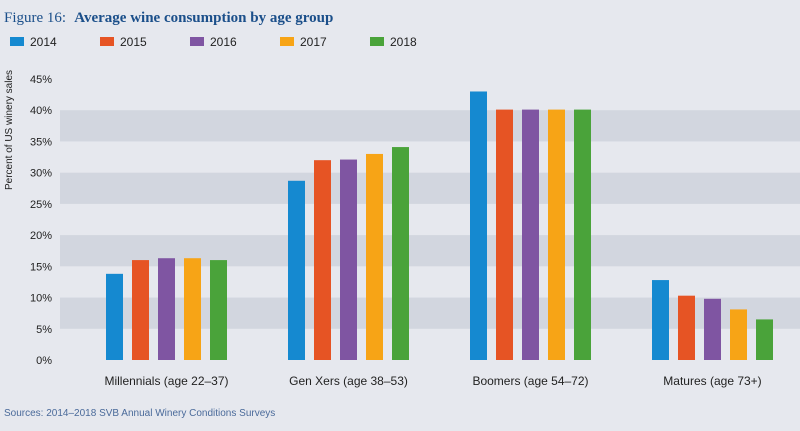  Describe the element at coordinates (313, 42) in the screenshot. I see `legend-label-2017: 2017` at that location.